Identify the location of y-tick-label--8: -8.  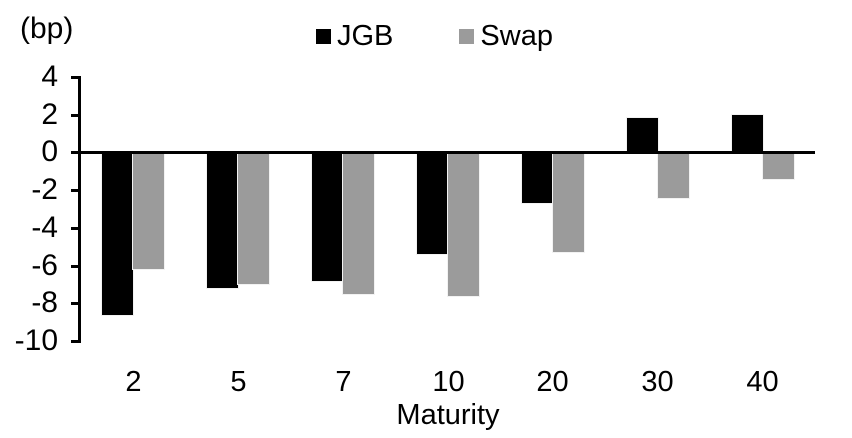
(44, 302).